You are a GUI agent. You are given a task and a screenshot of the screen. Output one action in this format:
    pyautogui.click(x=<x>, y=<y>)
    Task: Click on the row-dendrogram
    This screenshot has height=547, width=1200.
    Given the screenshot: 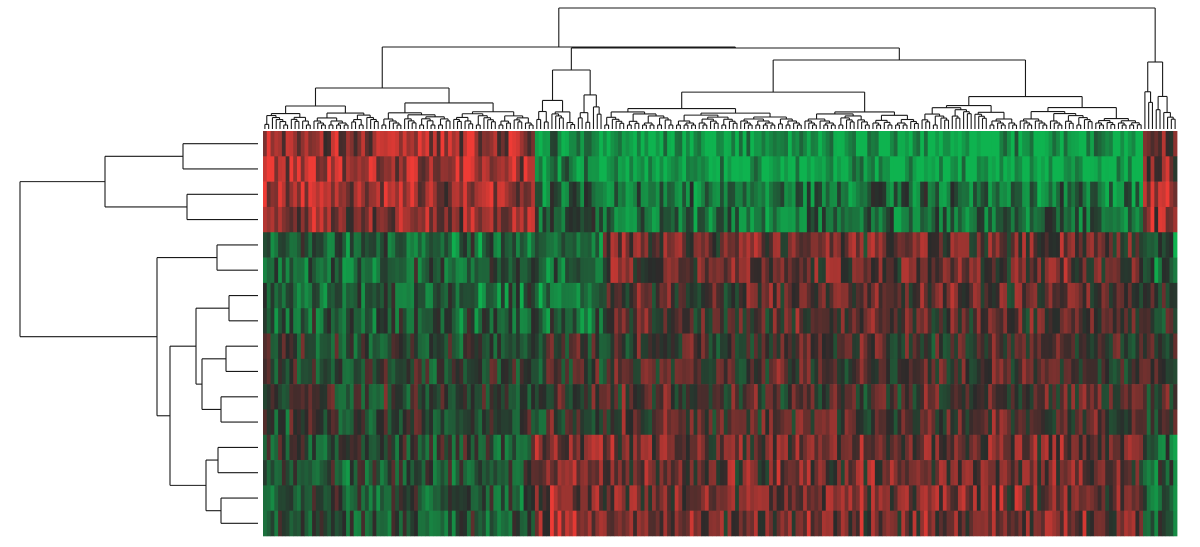 What is the action you would take?
    pyautogui.click(x=138, y=333)
    